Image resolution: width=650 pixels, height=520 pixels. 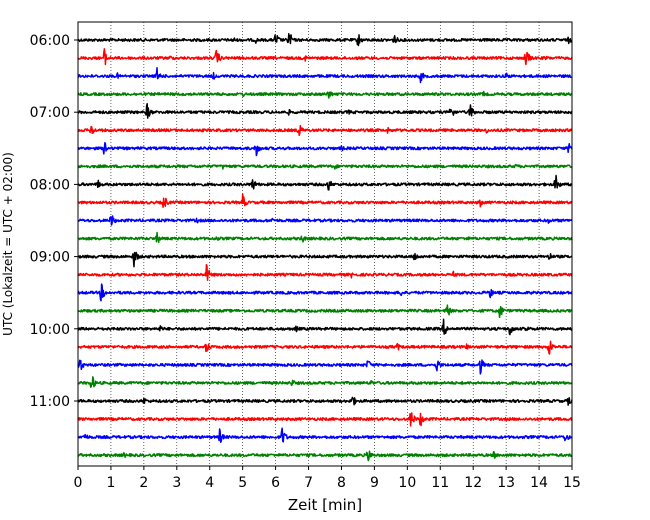 What do you see at coordinates (209, 483) in the screenshot?
I see `x-tick-label: 4` at bounding box center [209, 483].